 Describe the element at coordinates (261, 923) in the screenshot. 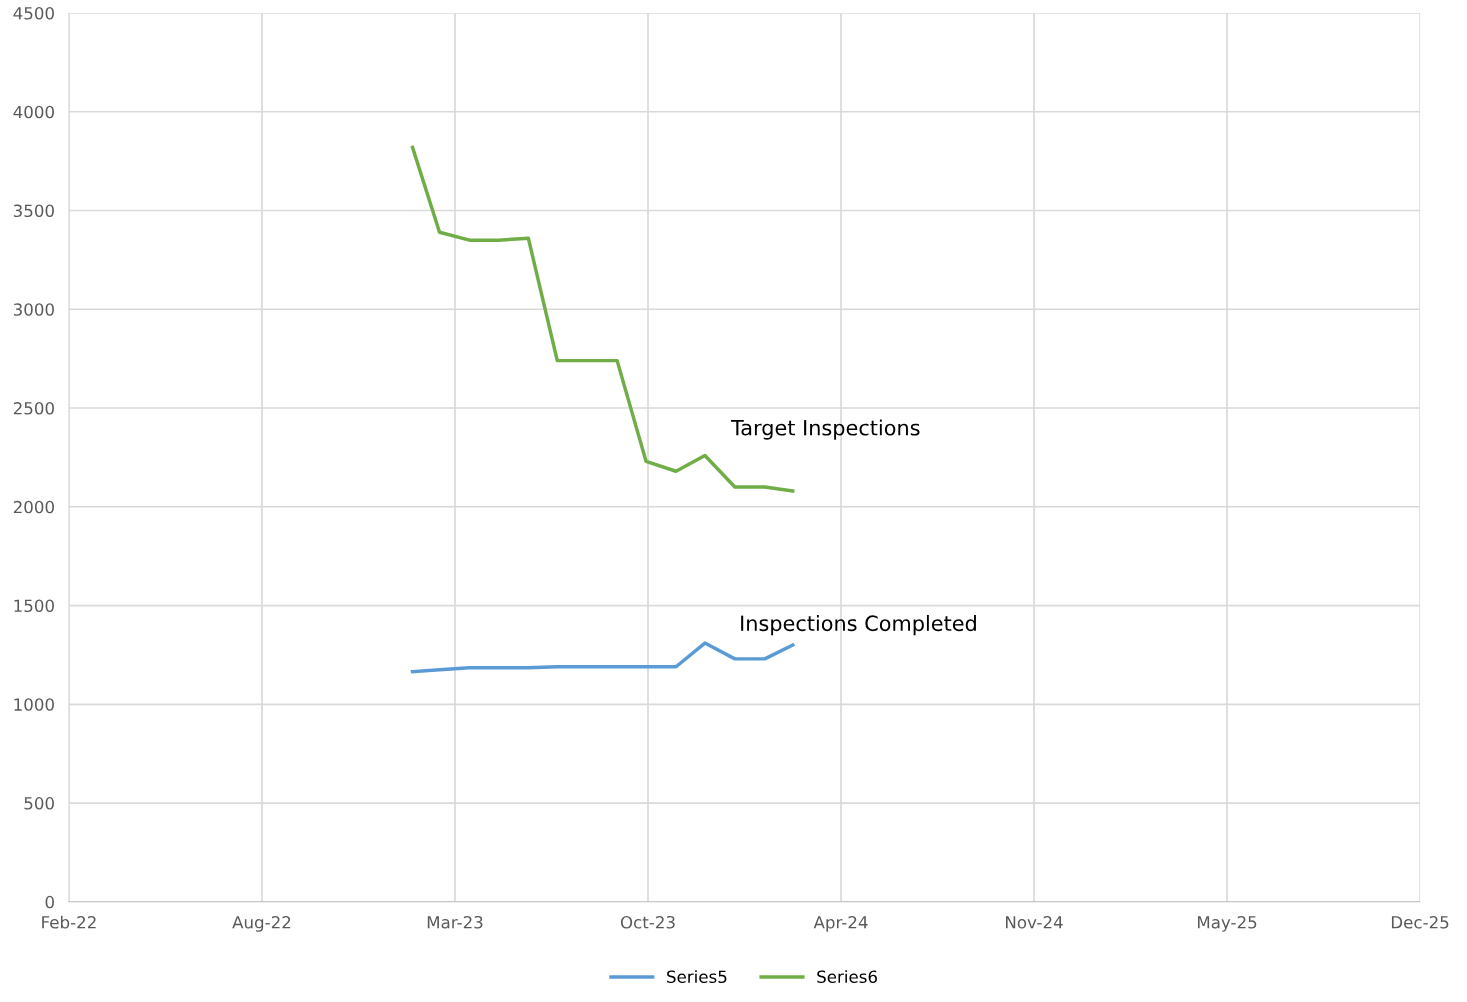

I see `x-tick-label: Aug-22` at that location.